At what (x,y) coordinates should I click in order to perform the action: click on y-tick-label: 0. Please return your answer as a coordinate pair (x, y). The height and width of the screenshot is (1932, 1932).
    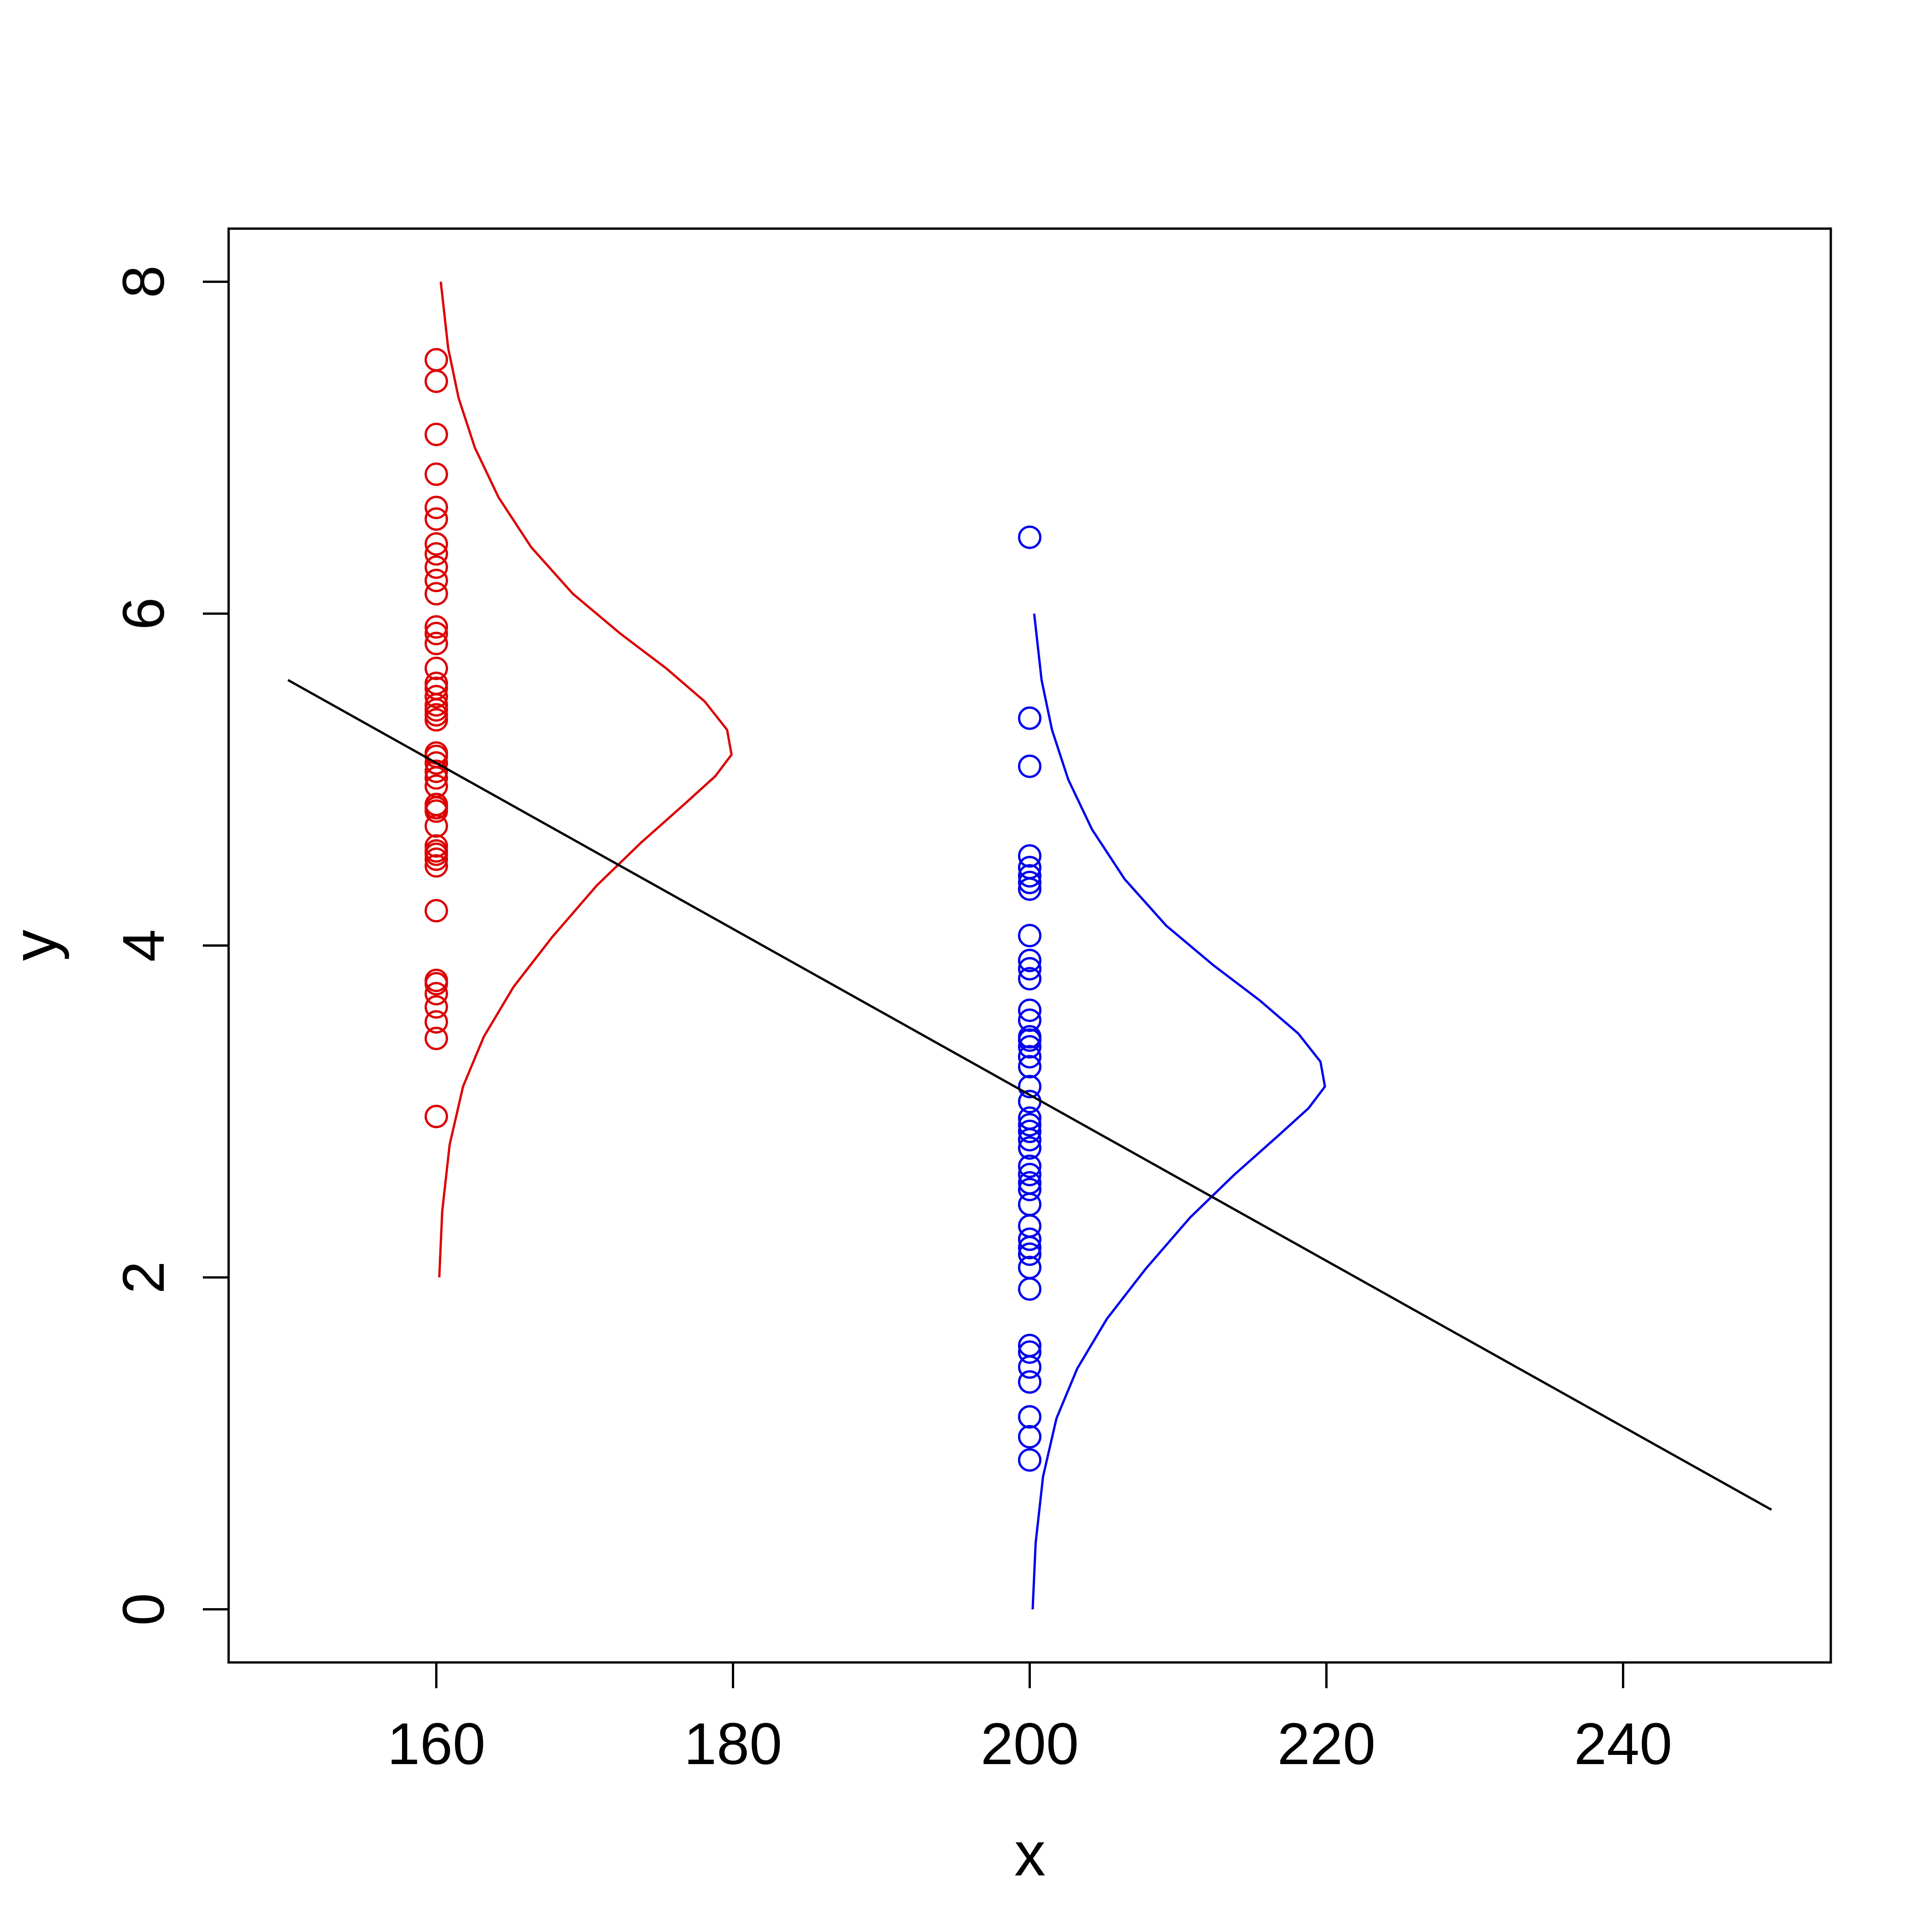
    Looking at the image, I should click on (144, 1609).